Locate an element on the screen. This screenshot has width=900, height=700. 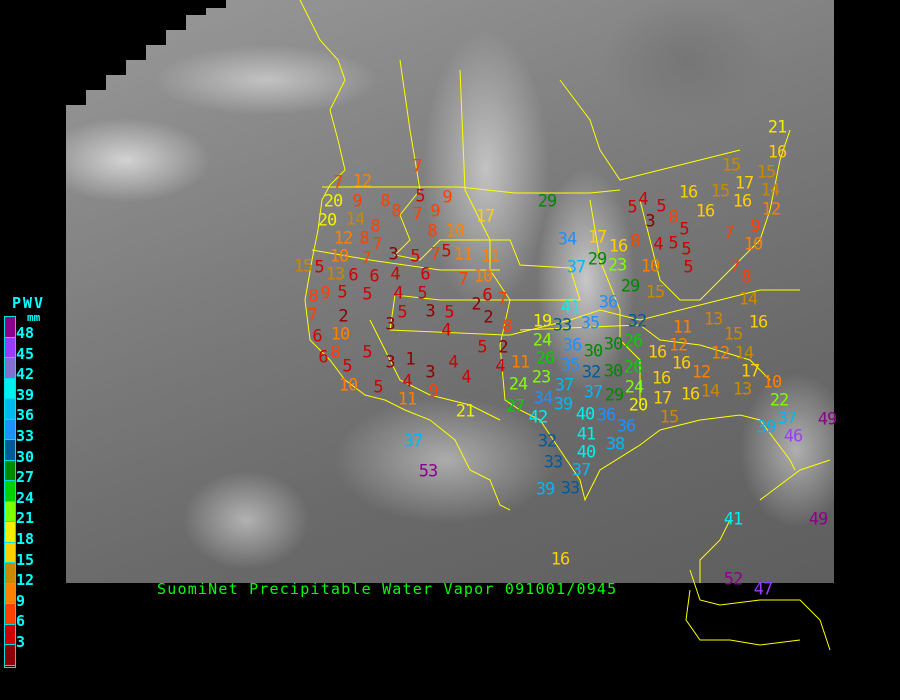
station-pwv-value: 34 is located at coordinates (543, 398).